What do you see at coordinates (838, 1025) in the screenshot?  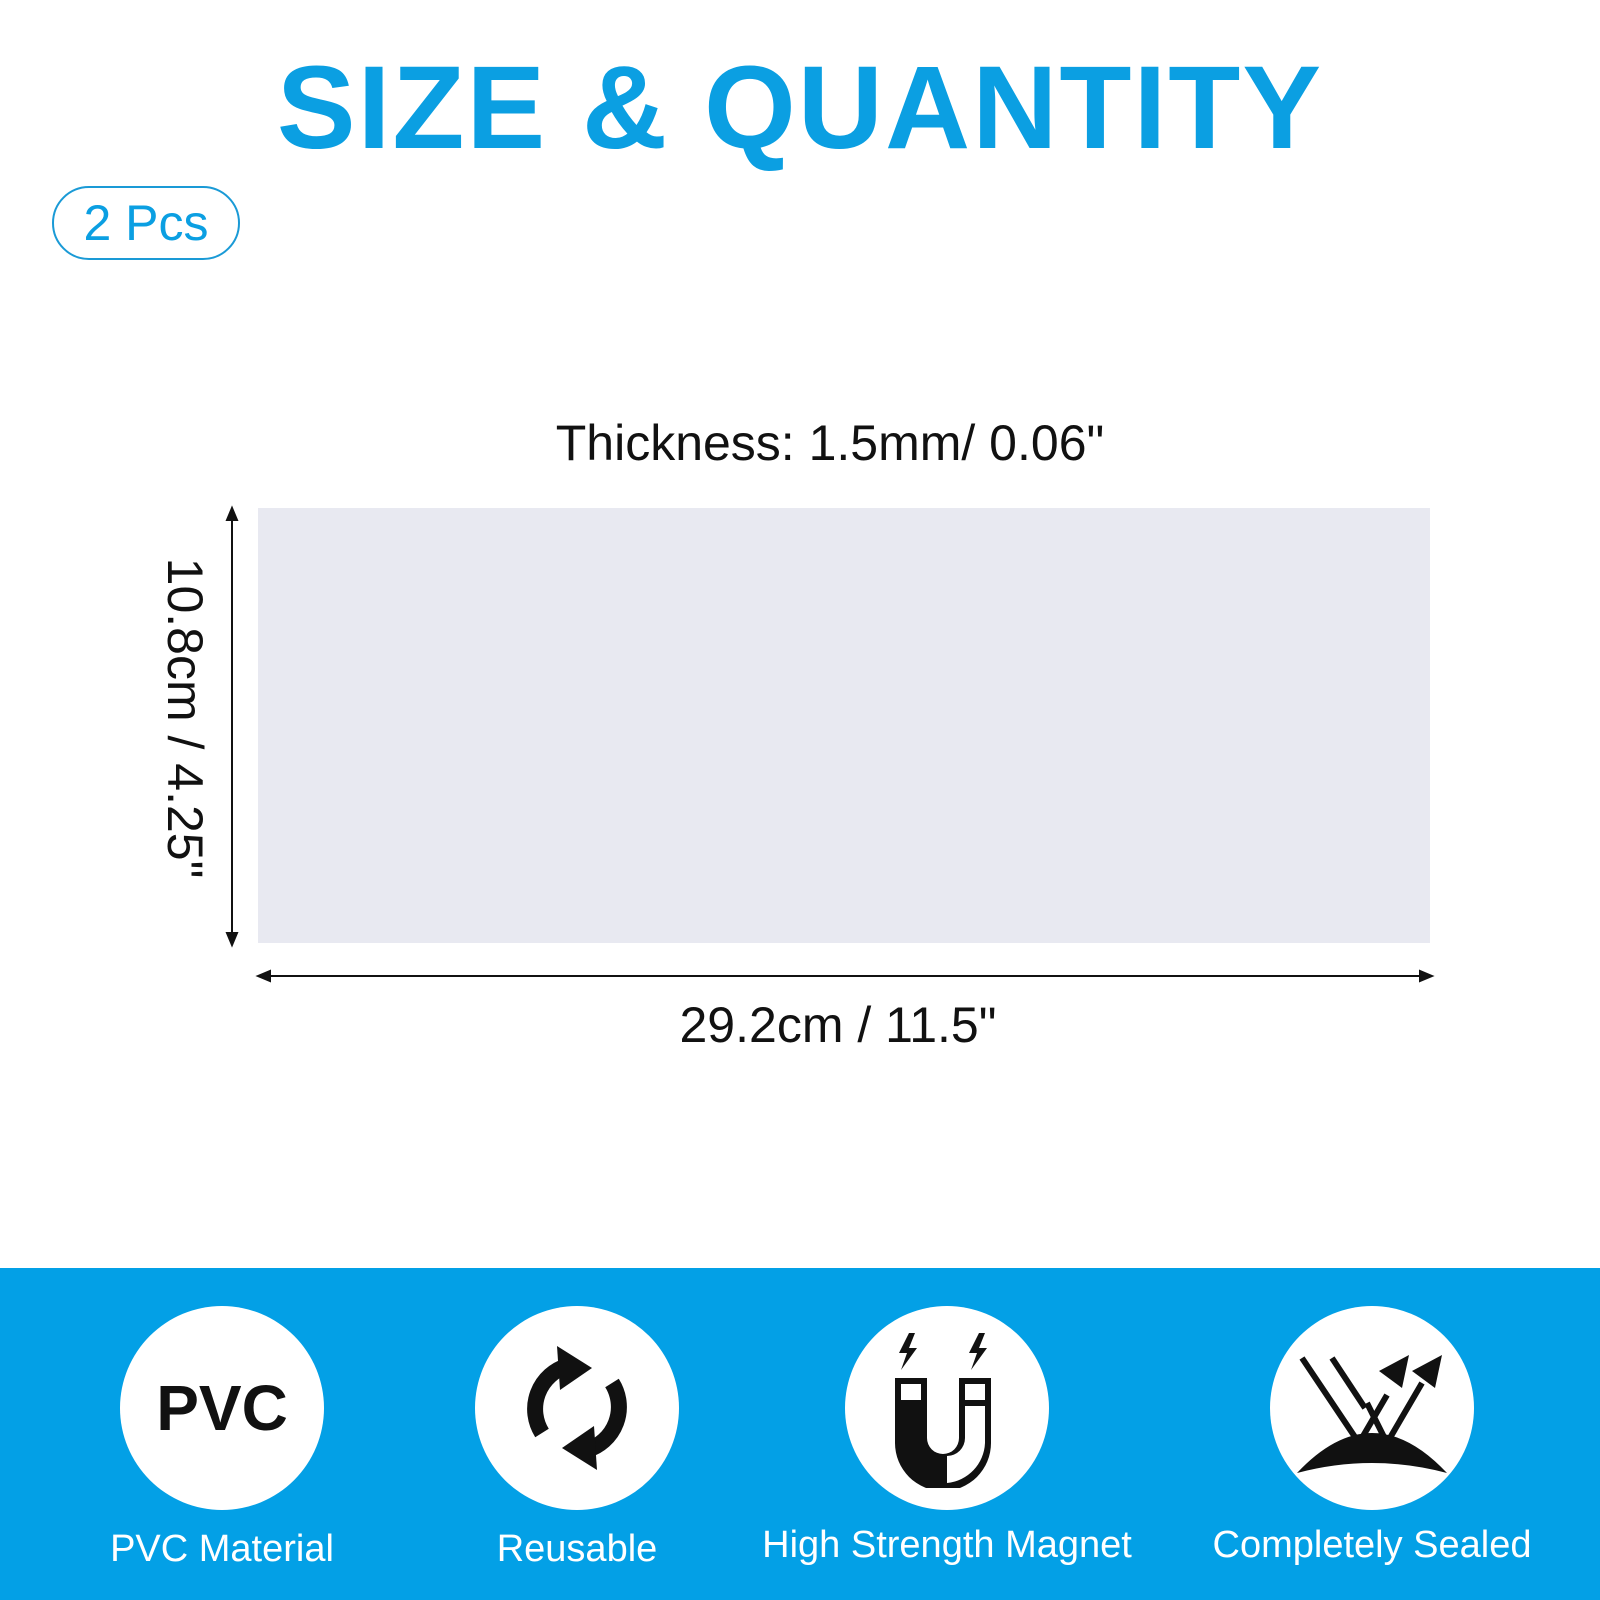 I see `width-label: 29.2cm / 11.5"` at bounding box center [838, 1025].